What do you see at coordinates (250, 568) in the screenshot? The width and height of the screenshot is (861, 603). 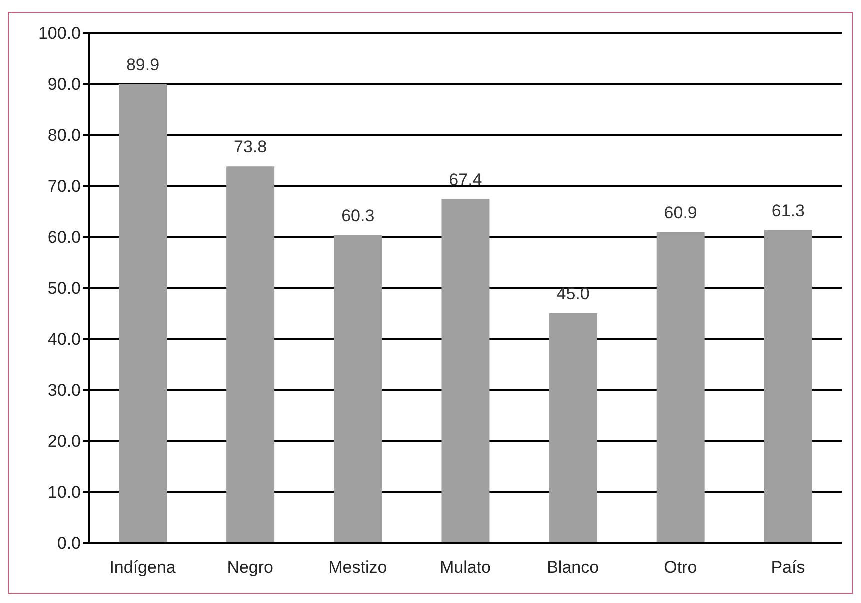 I see `x-tick-label: Negro` at bounding box center [250, 568].